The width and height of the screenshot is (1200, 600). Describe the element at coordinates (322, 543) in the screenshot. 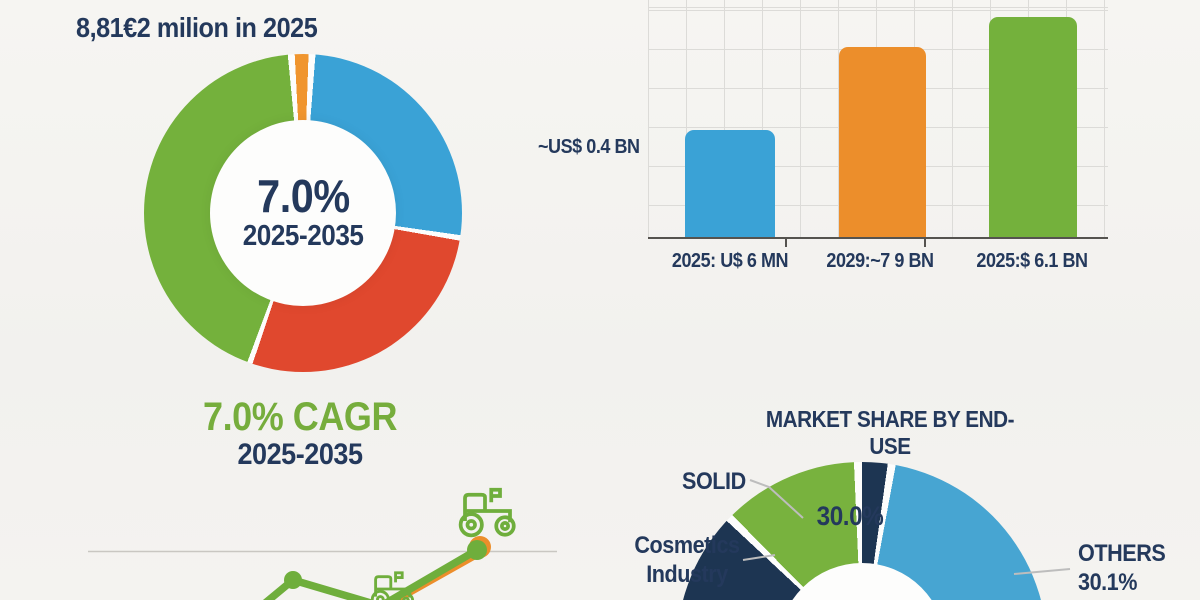

I see `trend-line-chart` at that location.